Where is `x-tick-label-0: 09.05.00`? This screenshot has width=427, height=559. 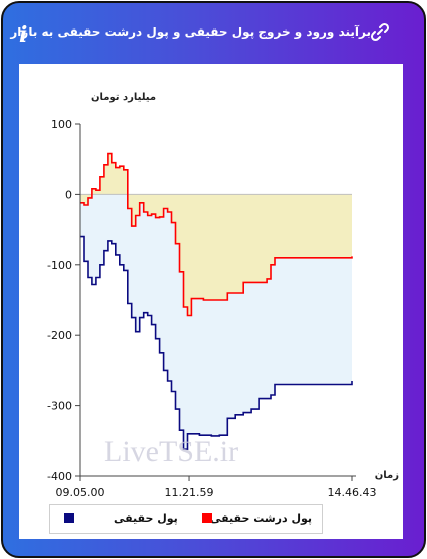
x-tick-label-0: 09.05.00 is located at coordinates (80, 492).